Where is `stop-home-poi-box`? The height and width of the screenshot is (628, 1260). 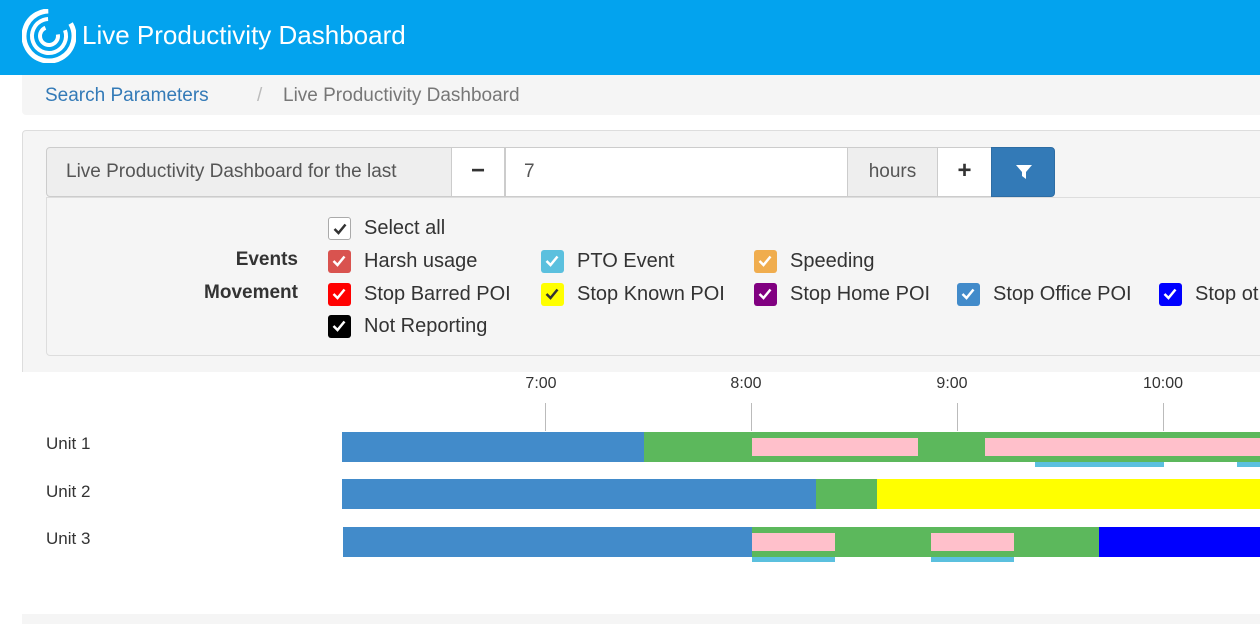 stop-home-poi-box is located at coordinates (765, 294).